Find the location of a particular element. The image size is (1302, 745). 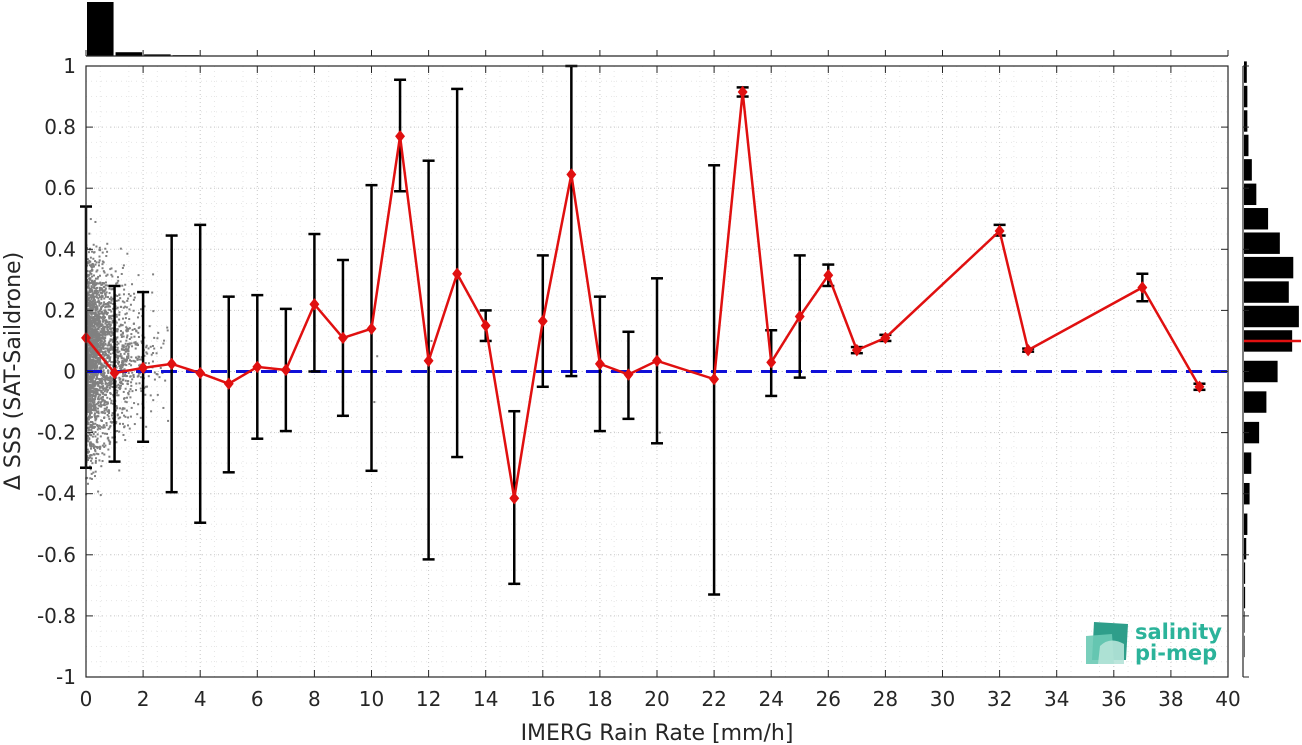

y-tick-label: 0.2 is located at coordinates (60, 310).